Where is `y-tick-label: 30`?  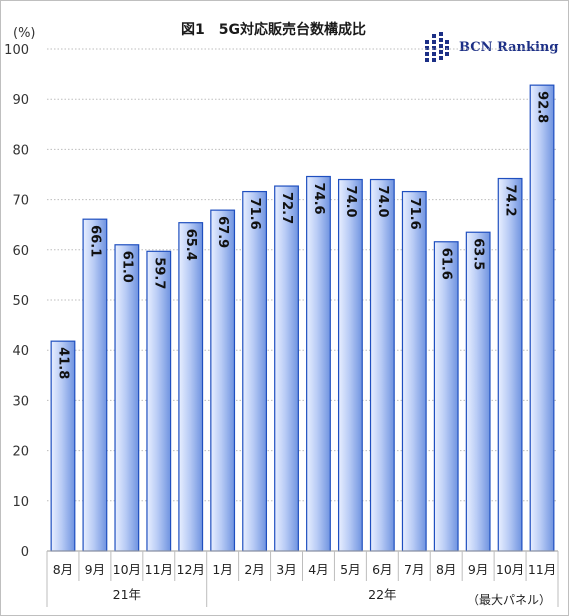 y-tick-label: 30 is located at coordinates (20, 401).